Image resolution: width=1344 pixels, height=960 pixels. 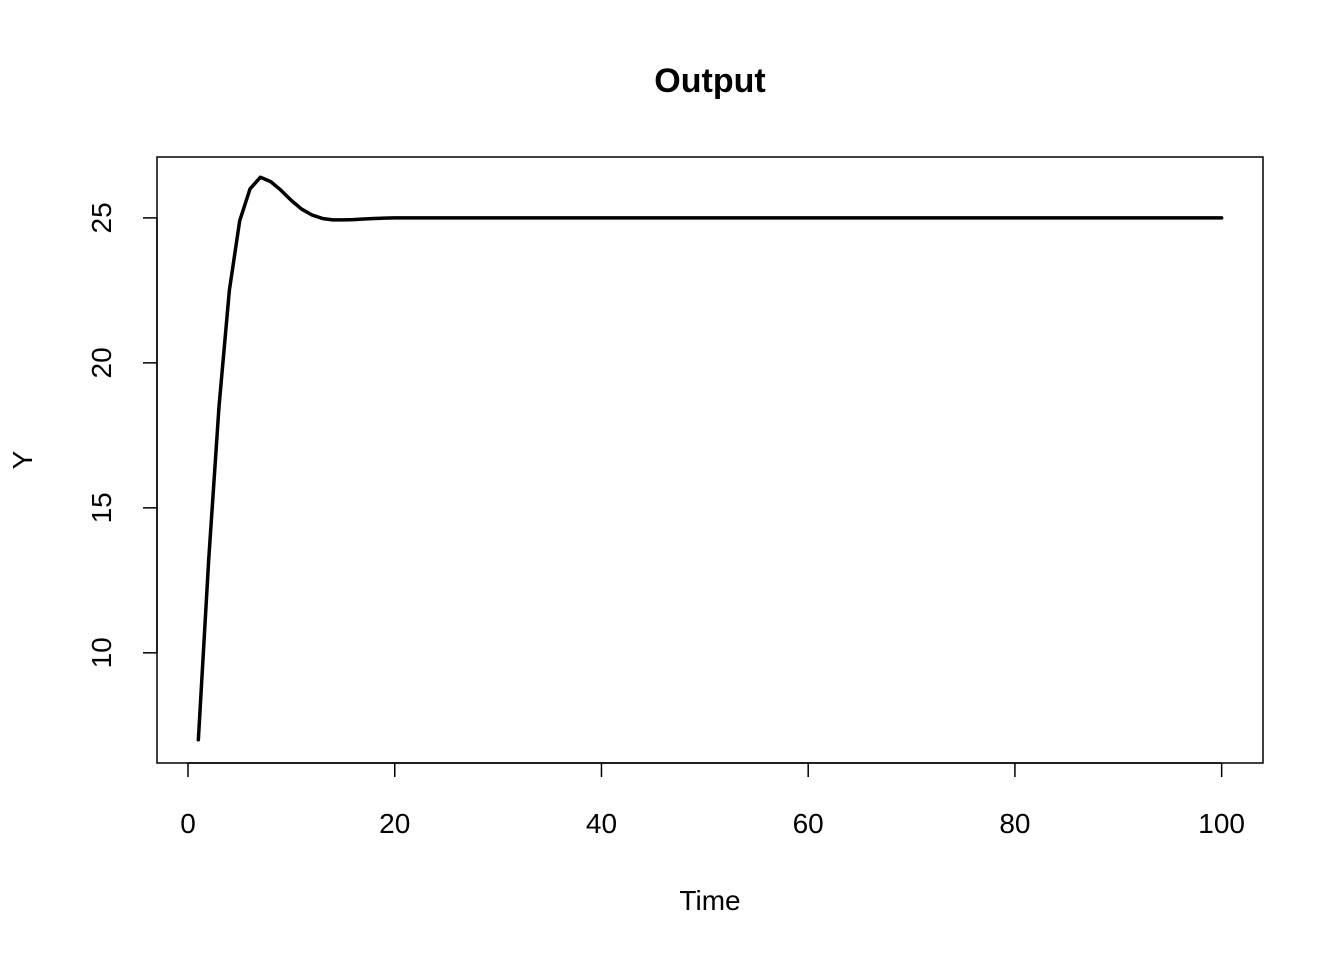 I want to click on x-axis-label: Time, so click(x=709, y=900).